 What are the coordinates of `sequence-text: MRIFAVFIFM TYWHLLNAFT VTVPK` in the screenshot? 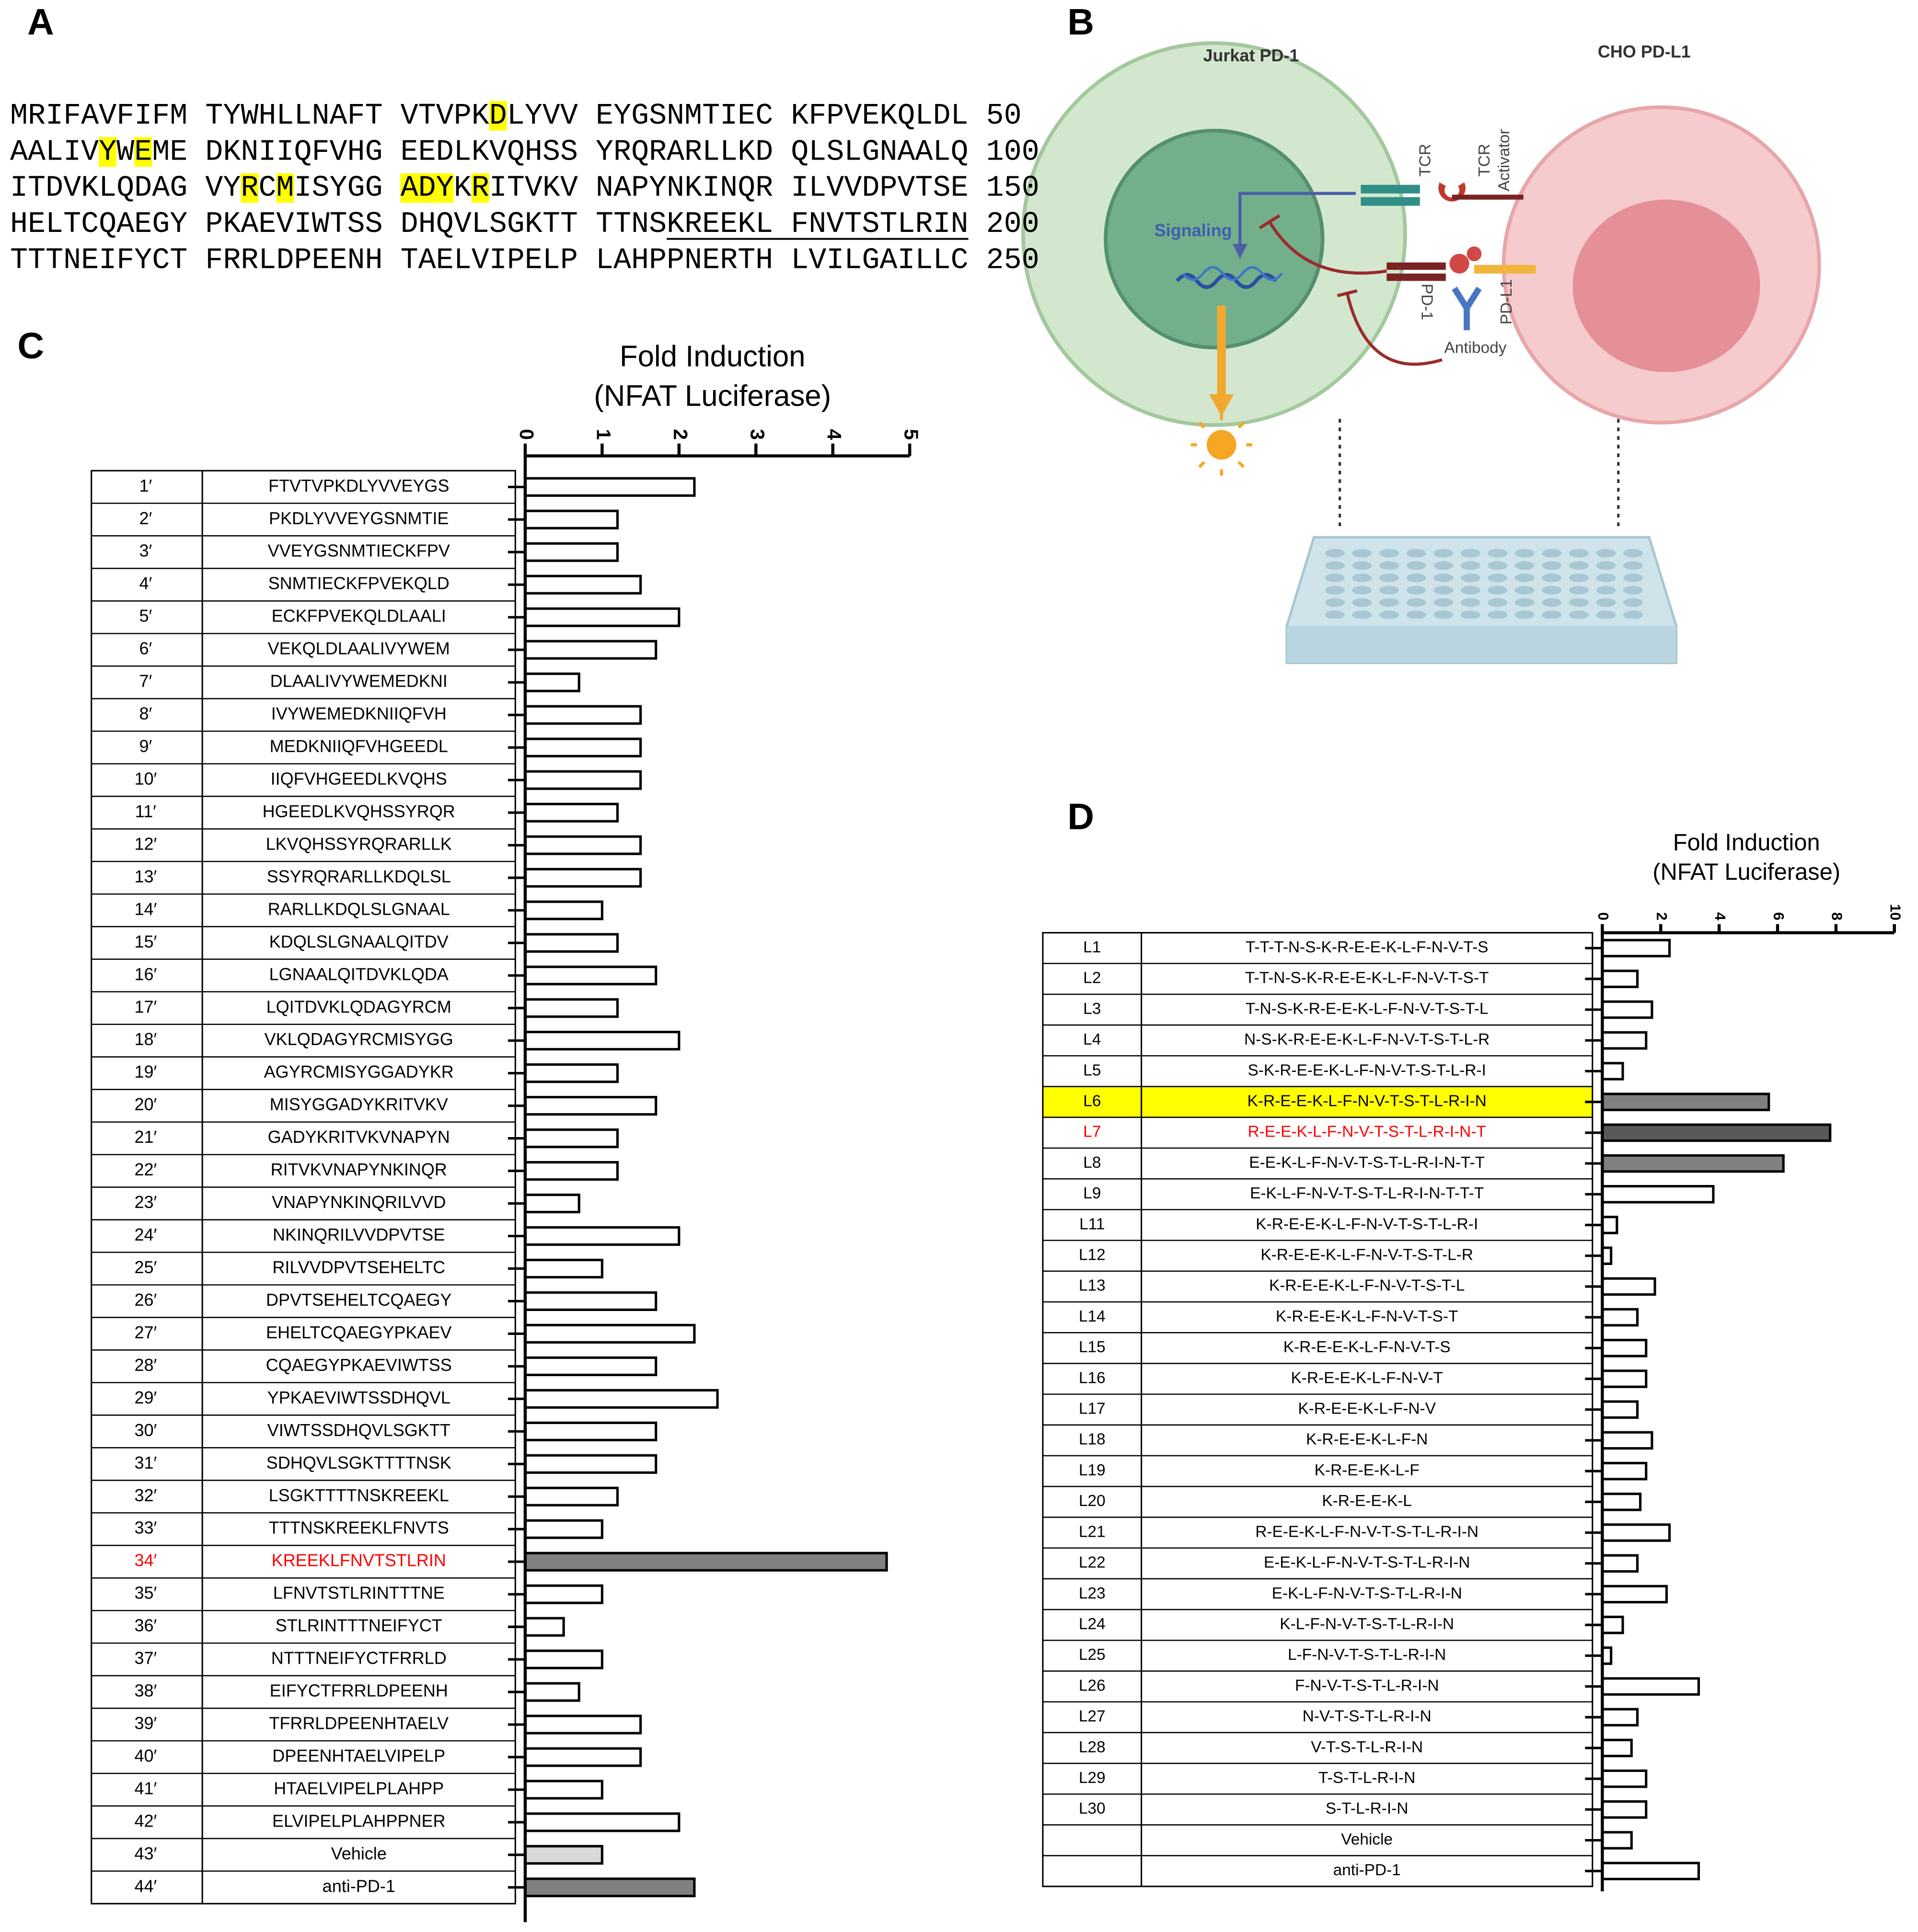 It's located at (249, 116).